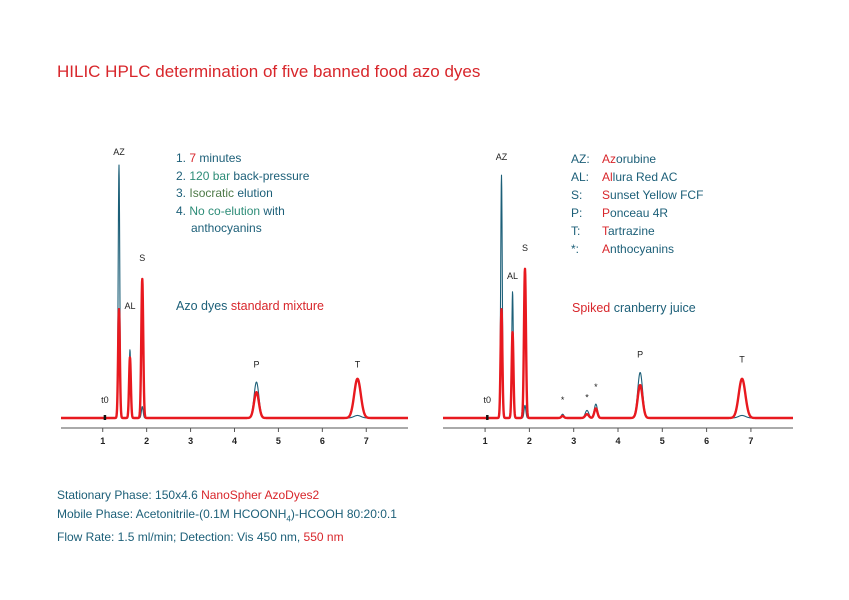 The height and width of the screenshot is (600, 849). I want to click on key-row-s: S: Sunset Yellow FCF, so click(637, 195).